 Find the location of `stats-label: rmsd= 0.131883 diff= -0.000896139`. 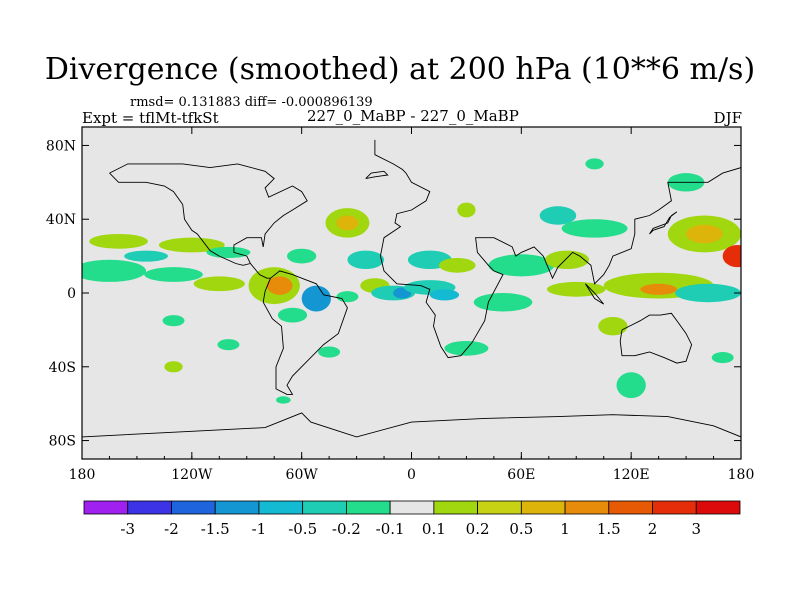

stats-label: rmsd= 0.131883 diff= -0.000896139 is located at coordinates (251, 102).